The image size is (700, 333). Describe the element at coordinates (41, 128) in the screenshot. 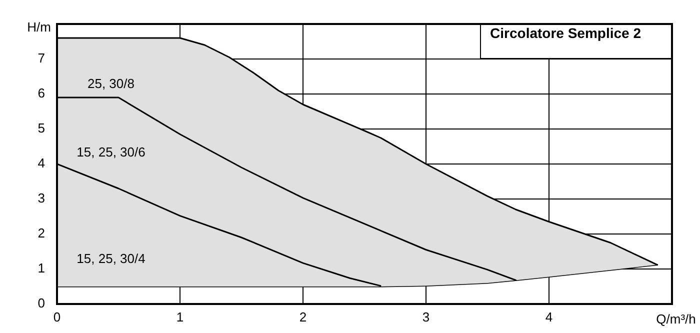

I see `y-tick-label: 5` at that location.